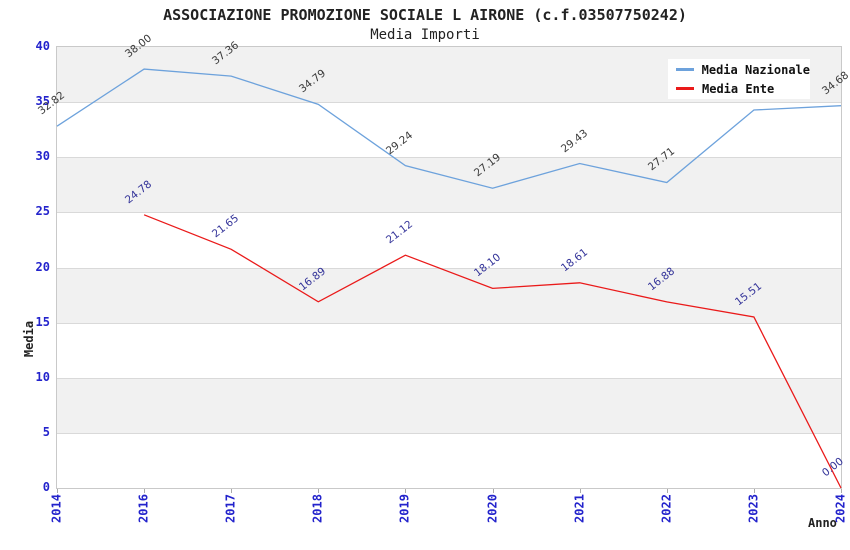  I want to click on legend-item: Media Nazionale, so click(743, 70).